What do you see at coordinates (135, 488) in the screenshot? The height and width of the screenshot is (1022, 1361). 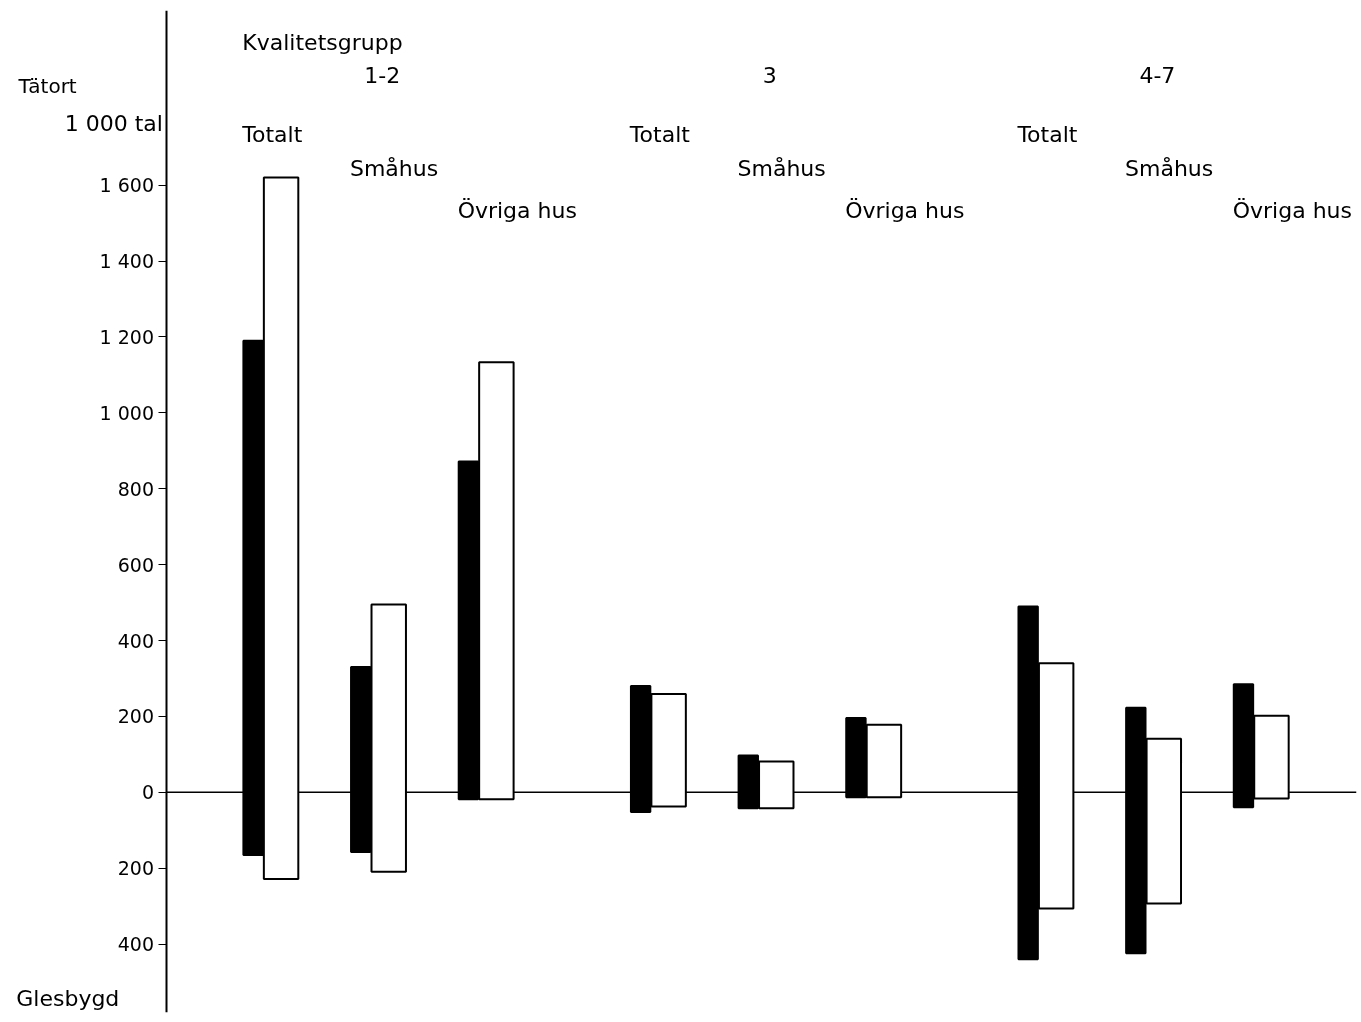 I see `y-tick-label: 800` at bounding box center [135, 488].